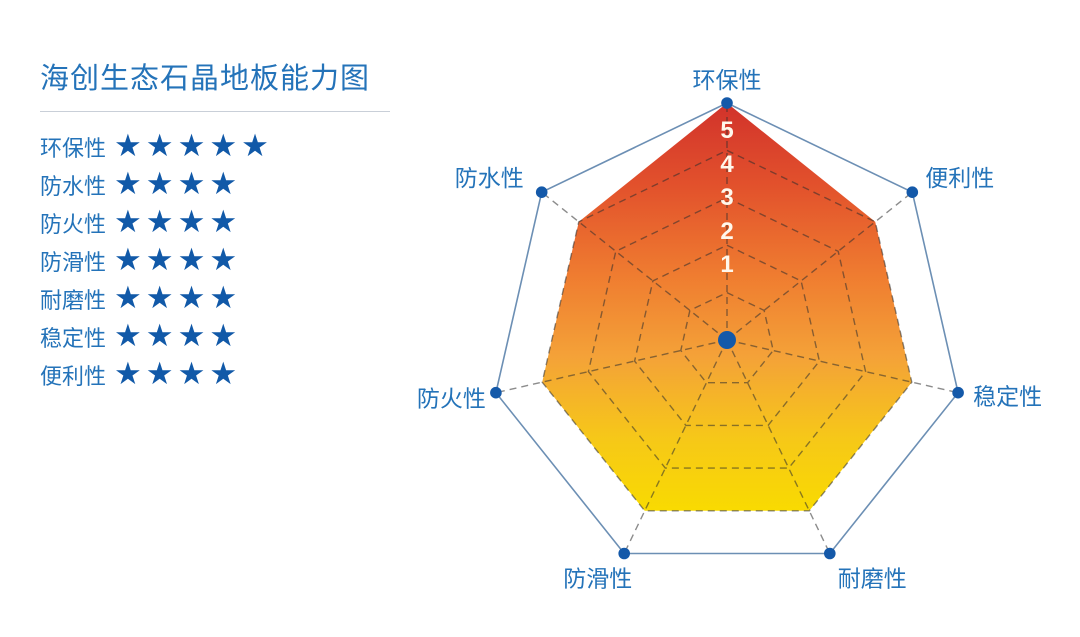 The image size is (1080, 637). I want to click on rating-label: 稳定性, so click(73, 338).